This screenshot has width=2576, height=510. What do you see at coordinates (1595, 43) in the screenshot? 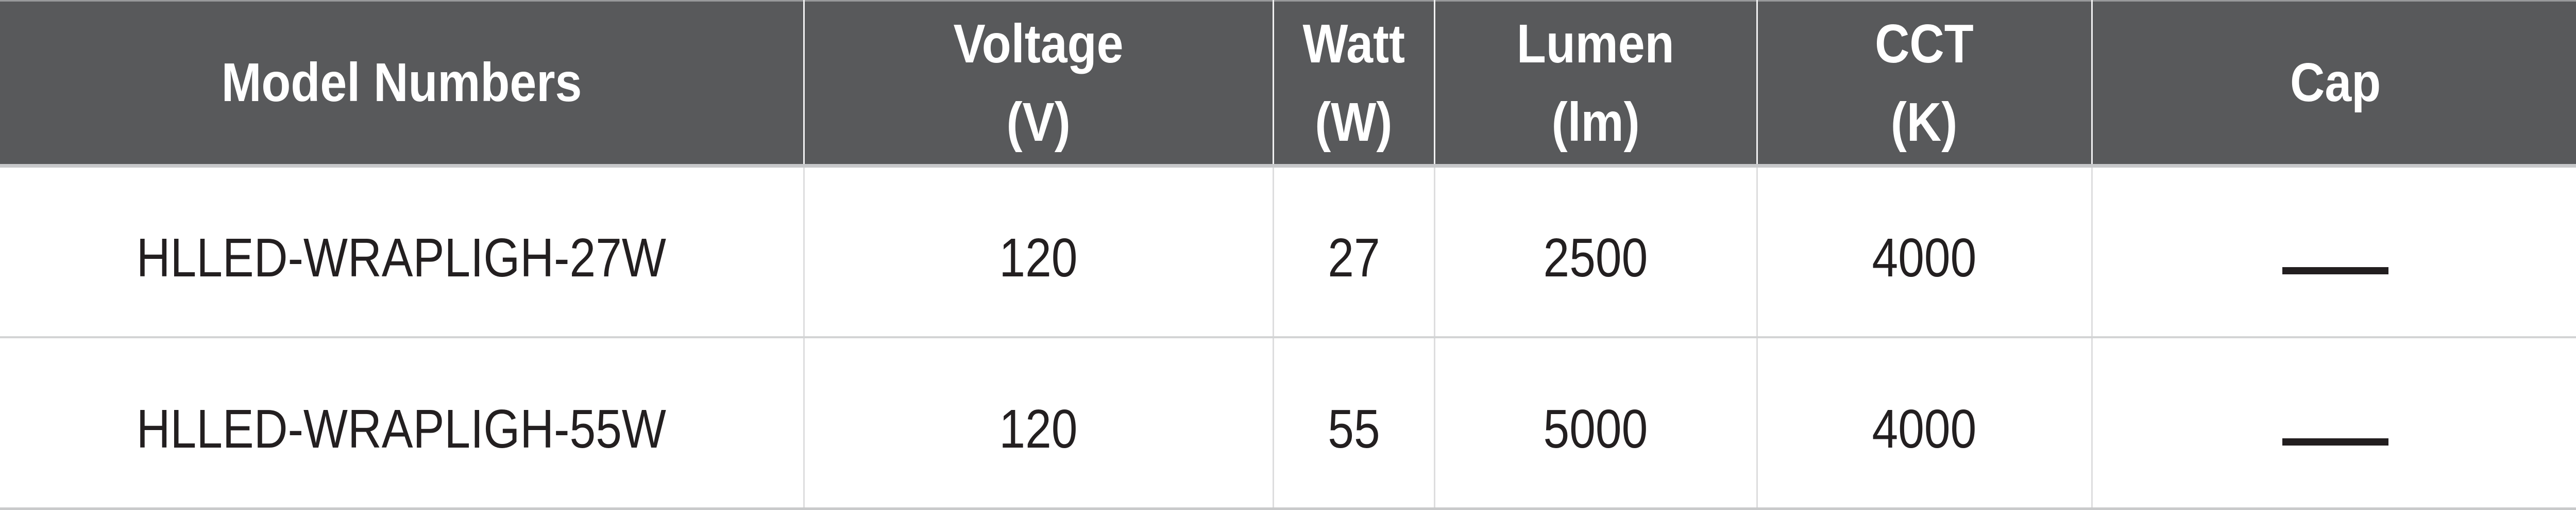
I see `col-header-lumen-label: Lumen` at bounding box center [1595, 43].